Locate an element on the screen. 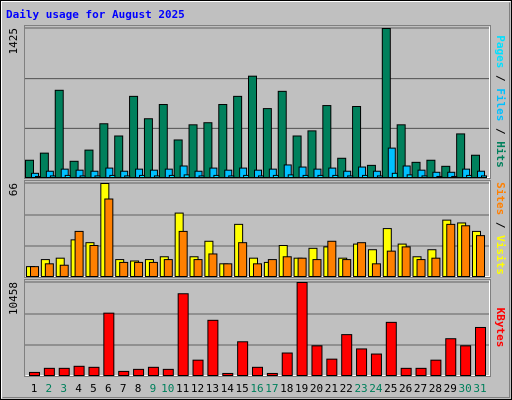 Image resolution: width=512 pixels, height=400 pixels. chart-title: Daily usage for August 2025 is located at coordinates (95, 14).